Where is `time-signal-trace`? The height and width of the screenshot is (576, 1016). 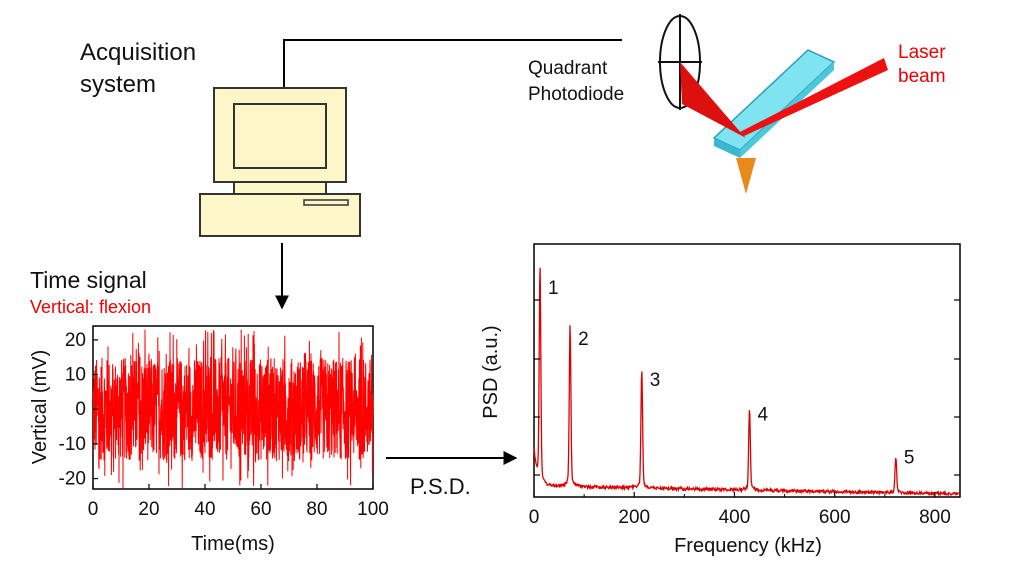
time-signal-trace is located at coordinates (233, 409).